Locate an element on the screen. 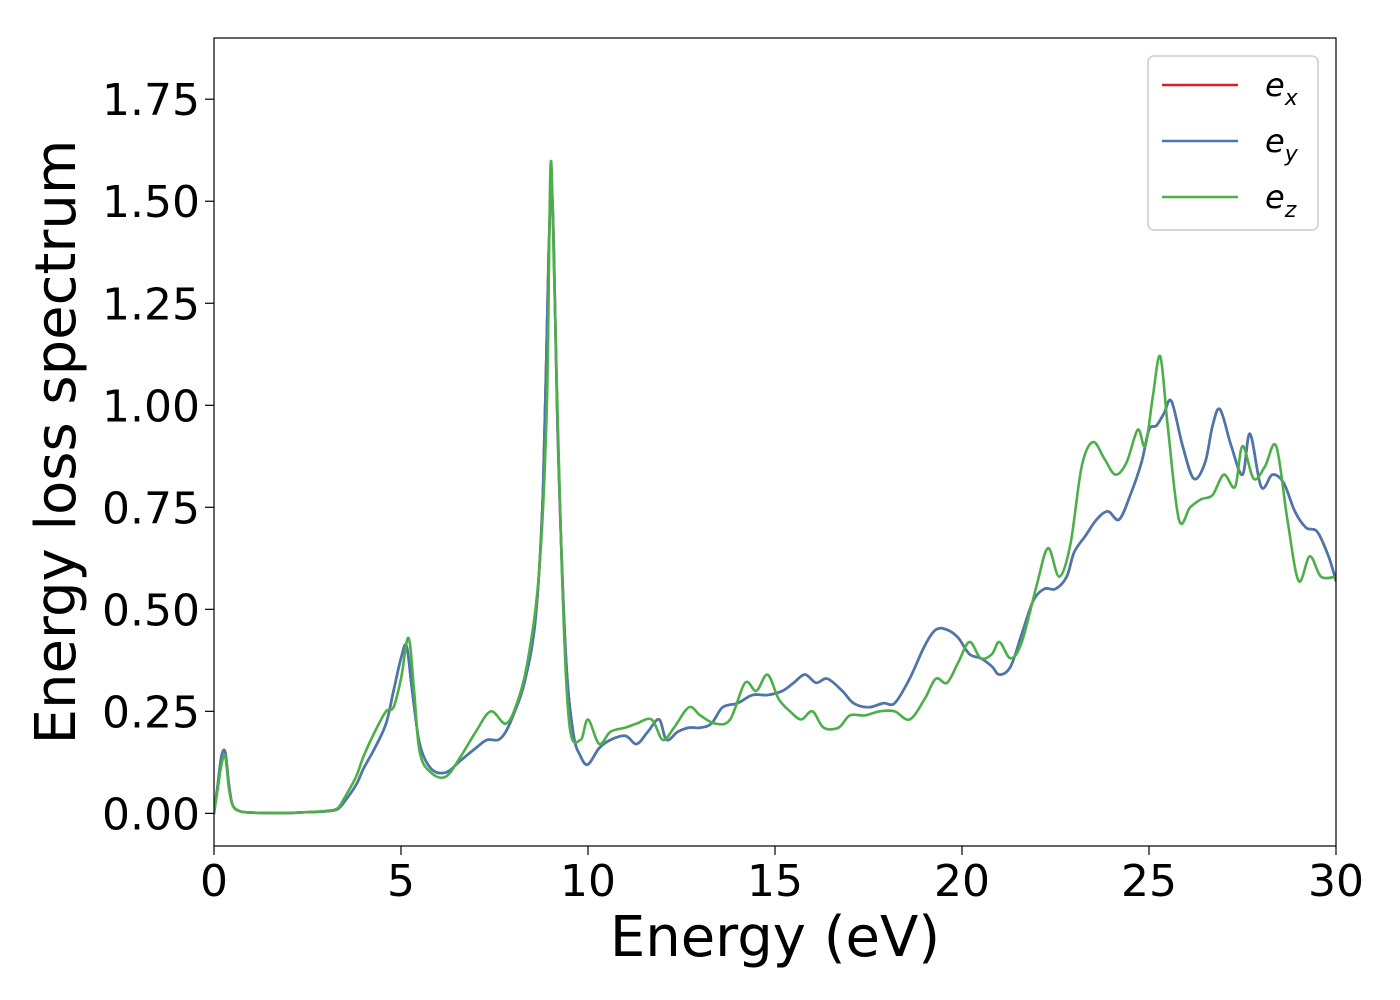 The image size is (1400, 1000). legend-label-x: ex is located at coordinates (1282, 88).